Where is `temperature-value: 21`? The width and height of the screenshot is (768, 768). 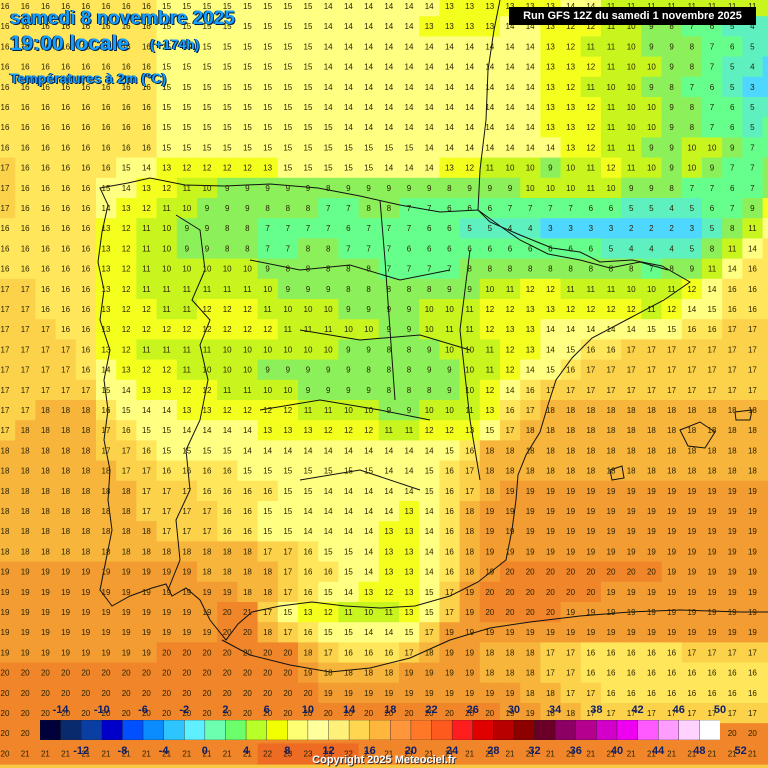 temperature-value: 21 is located at coordinates (247, 612).